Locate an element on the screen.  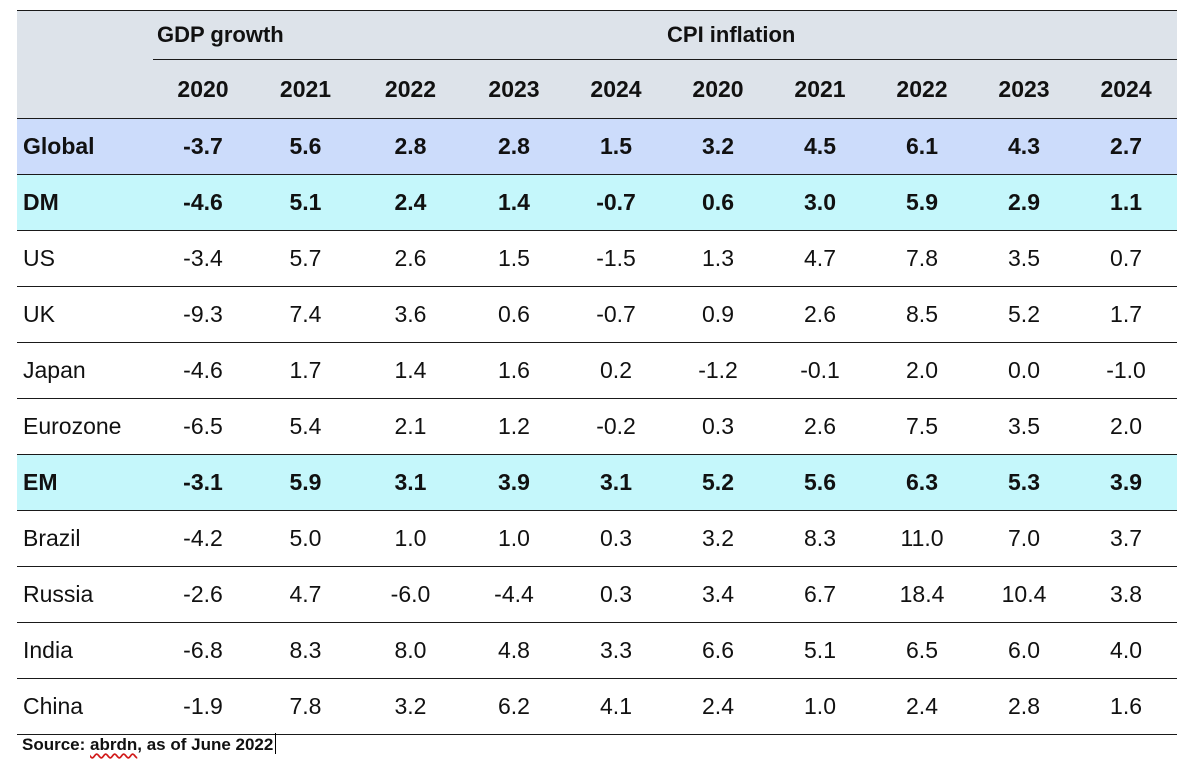
cpi-value-cell: 11.0 is located at coordinates (922, 538).